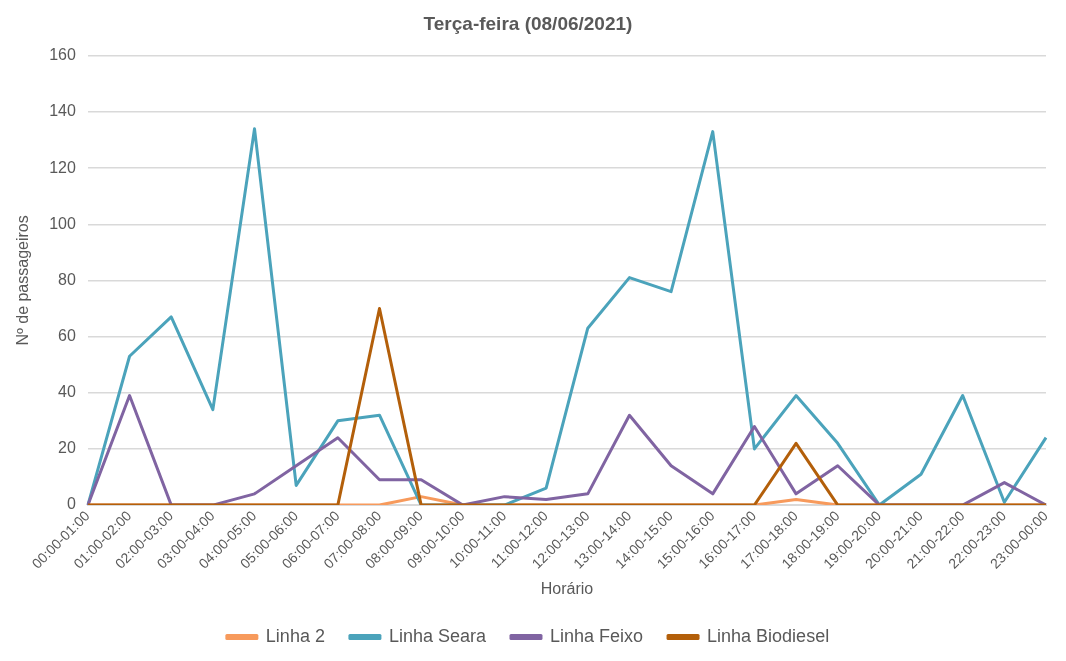  I want to click on y-tick-label: 60, so click(67, 336).